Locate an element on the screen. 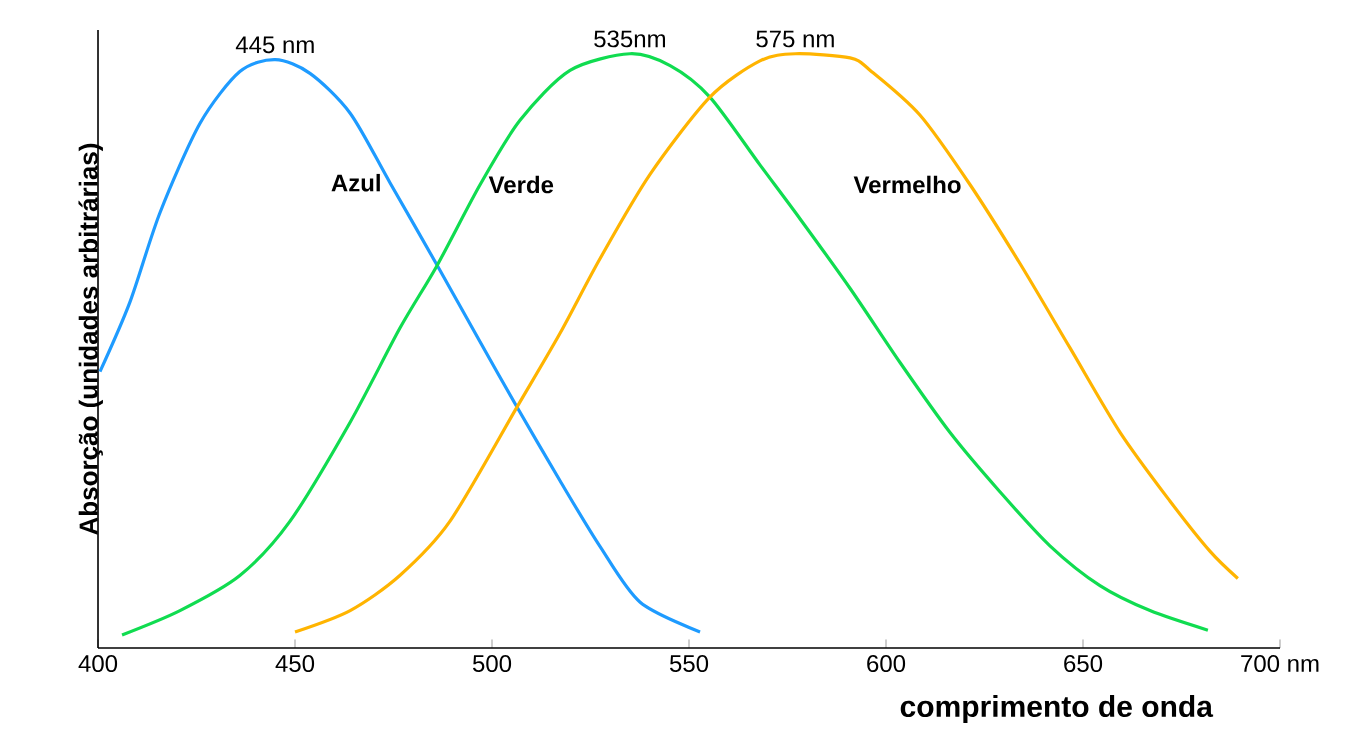 This screenshot has width=1363, height=745. x-tick-label: 450 is located at coordinates (295, 664).